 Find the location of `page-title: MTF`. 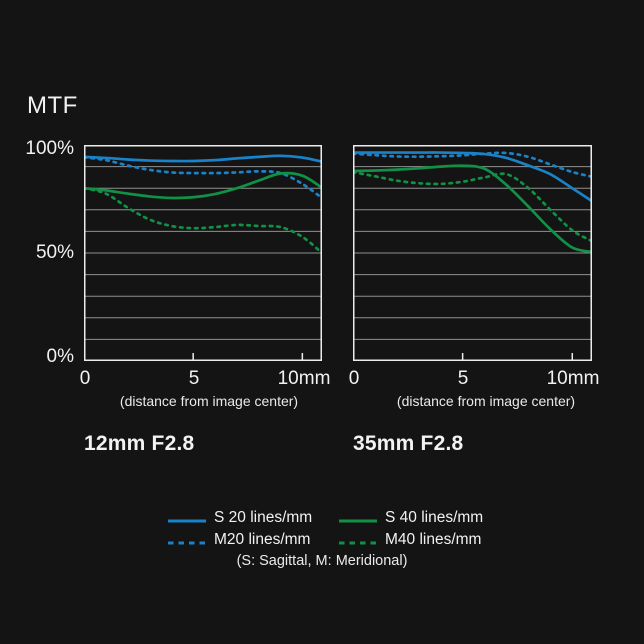

page-title: MTF is located at coordinates (52, 105).